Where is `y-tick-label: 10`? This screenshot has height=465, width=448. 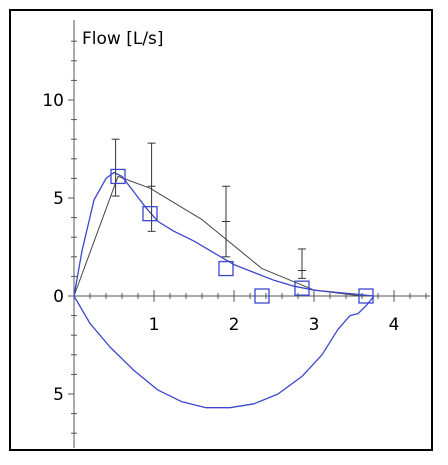
y-tick-label: 10 is located at coordinates (53, 101).